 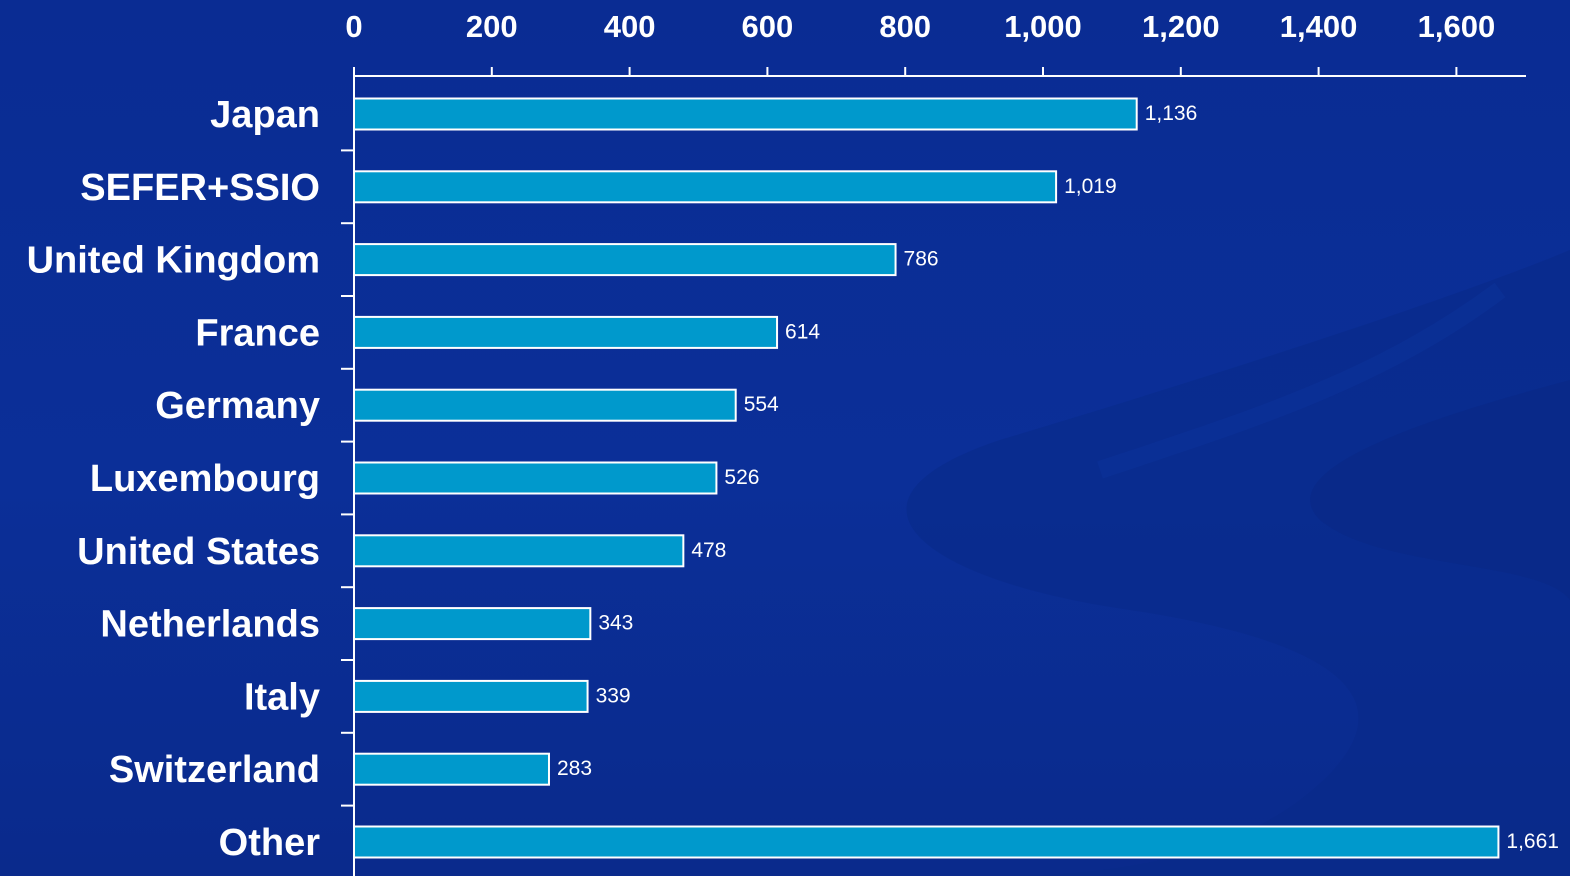 I want to click on category-label: Japan, so click(x=265, y=115).